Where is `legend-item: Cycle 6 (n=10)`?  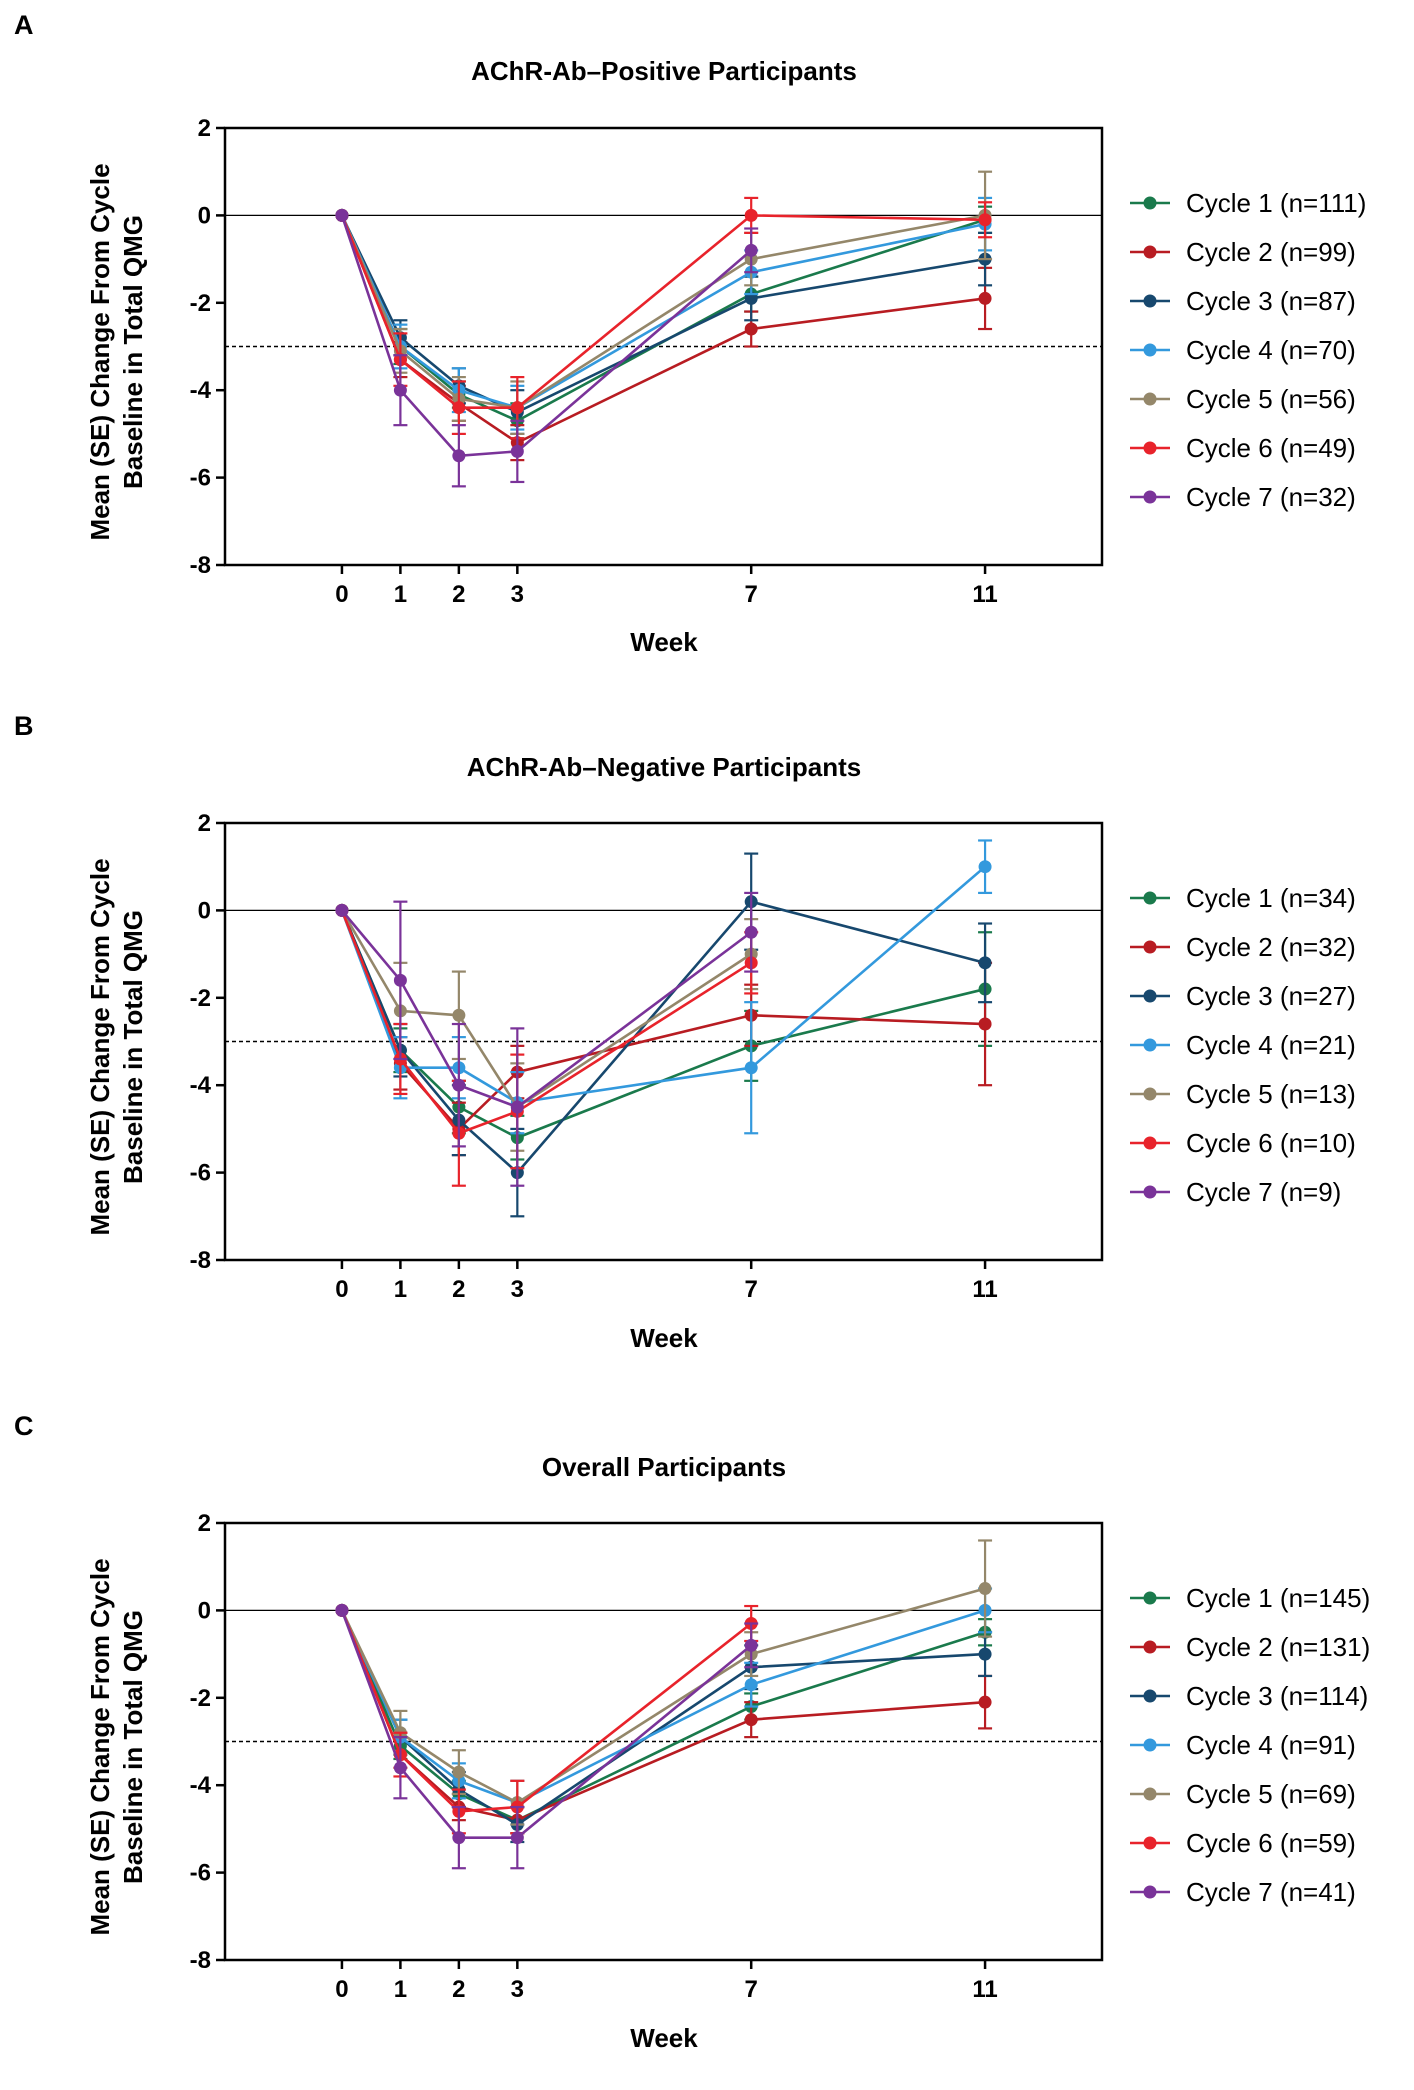 legend-item: Cycle 6 (n=10) is located at coordinates (1243, 1143).